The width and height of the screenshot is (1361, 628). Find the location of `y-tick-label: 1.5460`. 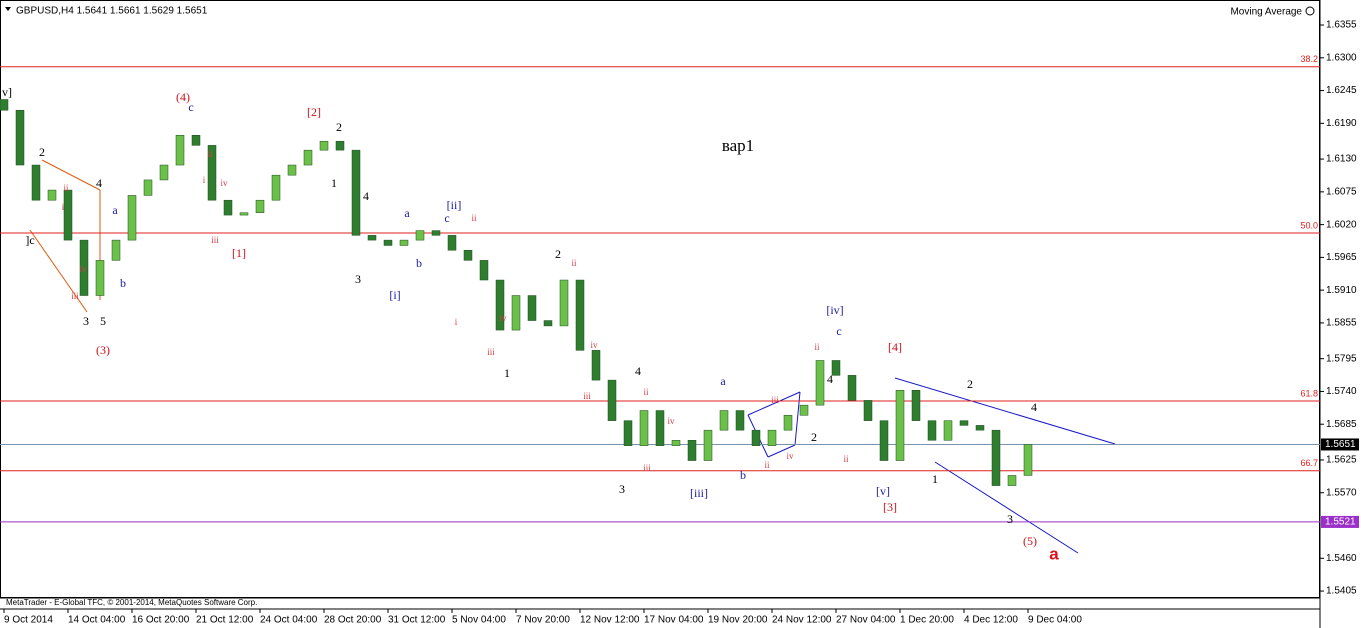

y-tick-label: 1.5460 is located at coordinates (1341, 558).